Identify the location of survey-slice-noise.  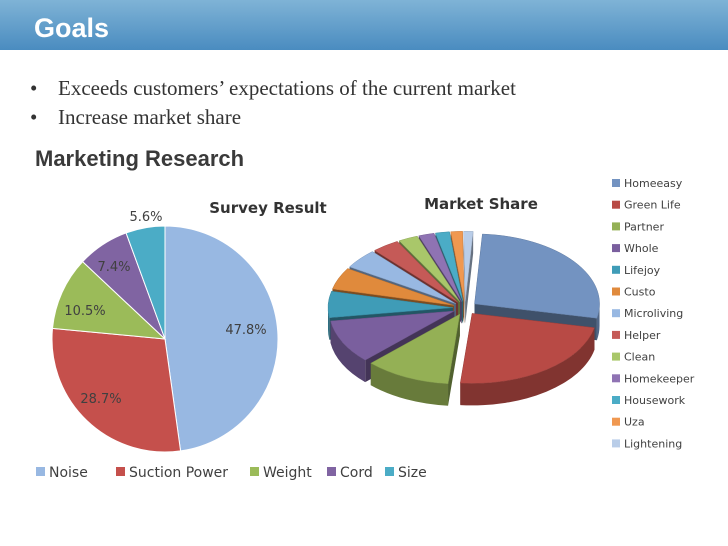
(221, 338).